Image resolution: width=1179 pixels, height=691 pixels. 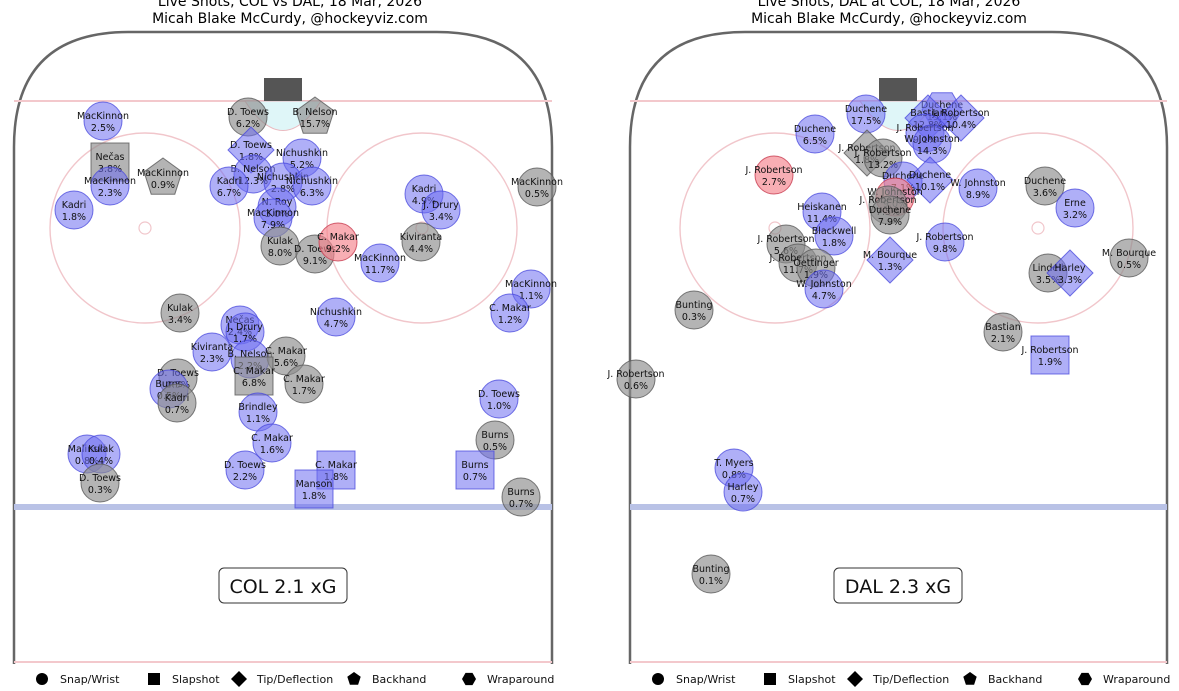 I want to click on shot-xg-label: 1.0%, so click(x=499, y=406).